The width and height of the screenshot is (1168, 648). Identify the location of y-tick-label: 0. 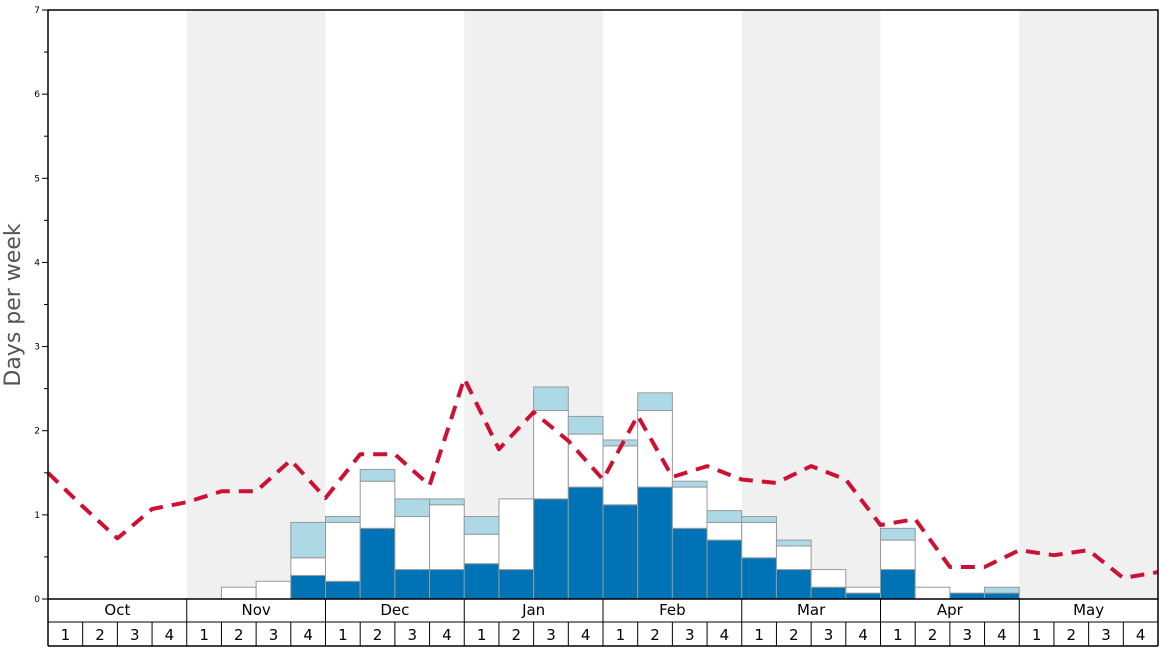
(37, 600).